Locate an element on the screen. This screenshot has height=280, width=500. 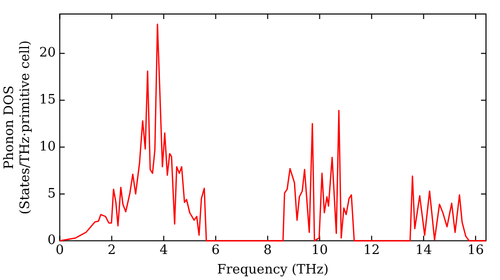
y-tick-label: 20 is located at coordinates (47, 53).